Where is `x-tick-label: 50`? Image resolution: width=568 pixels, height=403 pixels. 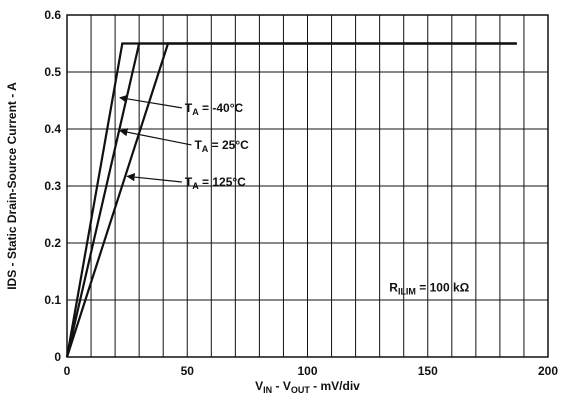 x-tick-label: 50 is located at coordinates (188, 371).